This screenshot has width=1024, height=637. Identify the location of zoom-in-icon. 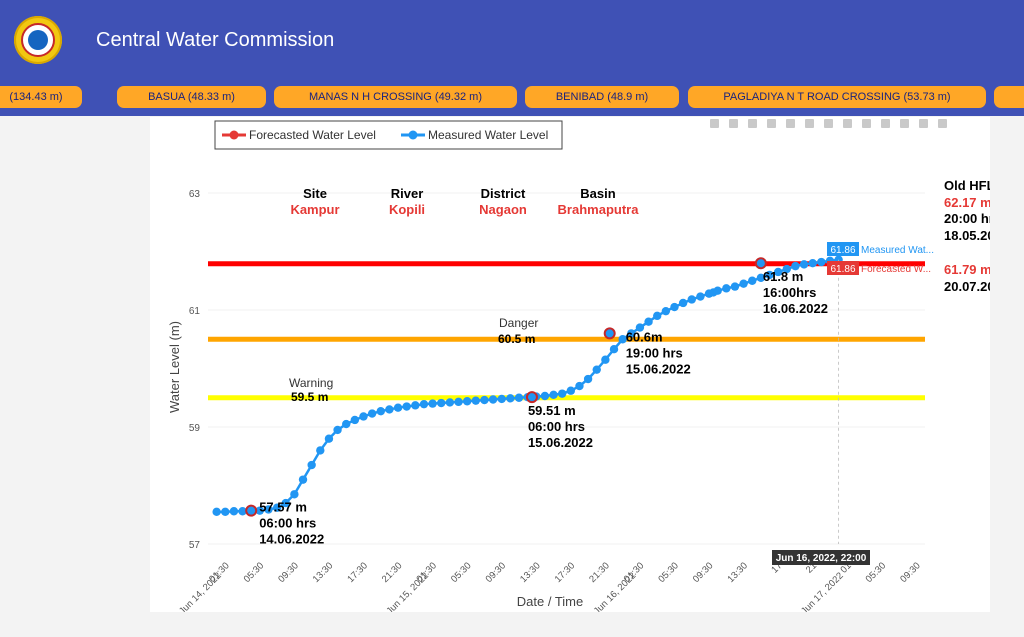
(809, 123).